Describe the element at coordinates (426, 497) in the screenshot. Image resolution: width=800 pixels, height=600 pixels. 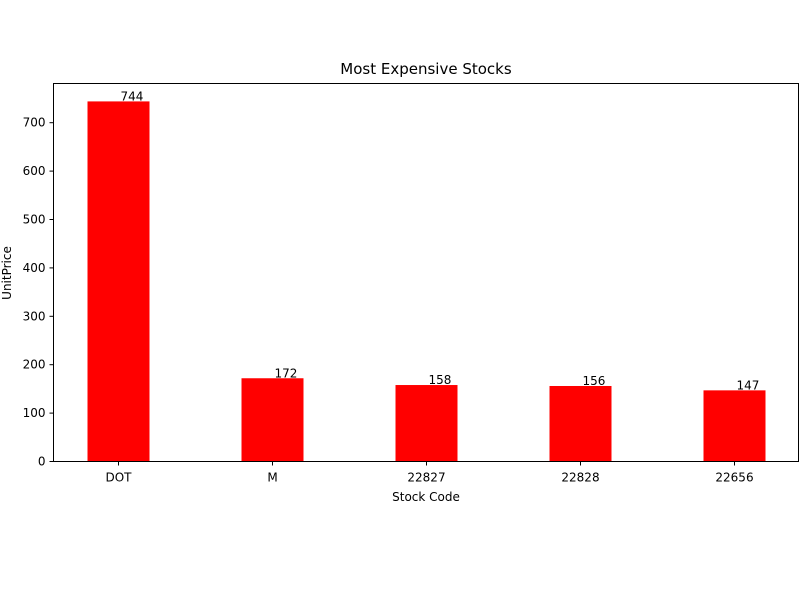
I see `x-axis-label: Stock Code` at that location.